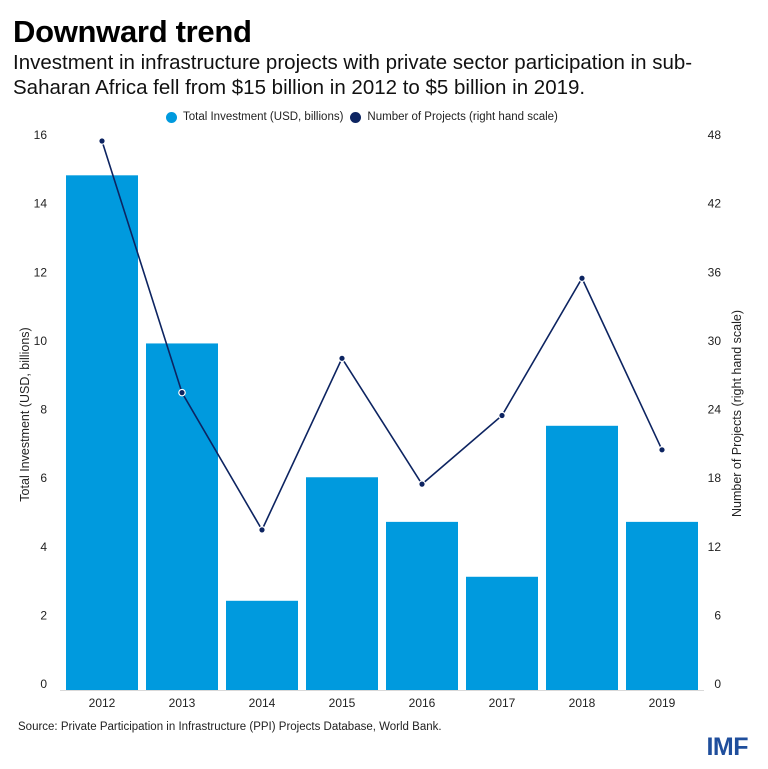  I want to click on point-2015, so click(342, 358).